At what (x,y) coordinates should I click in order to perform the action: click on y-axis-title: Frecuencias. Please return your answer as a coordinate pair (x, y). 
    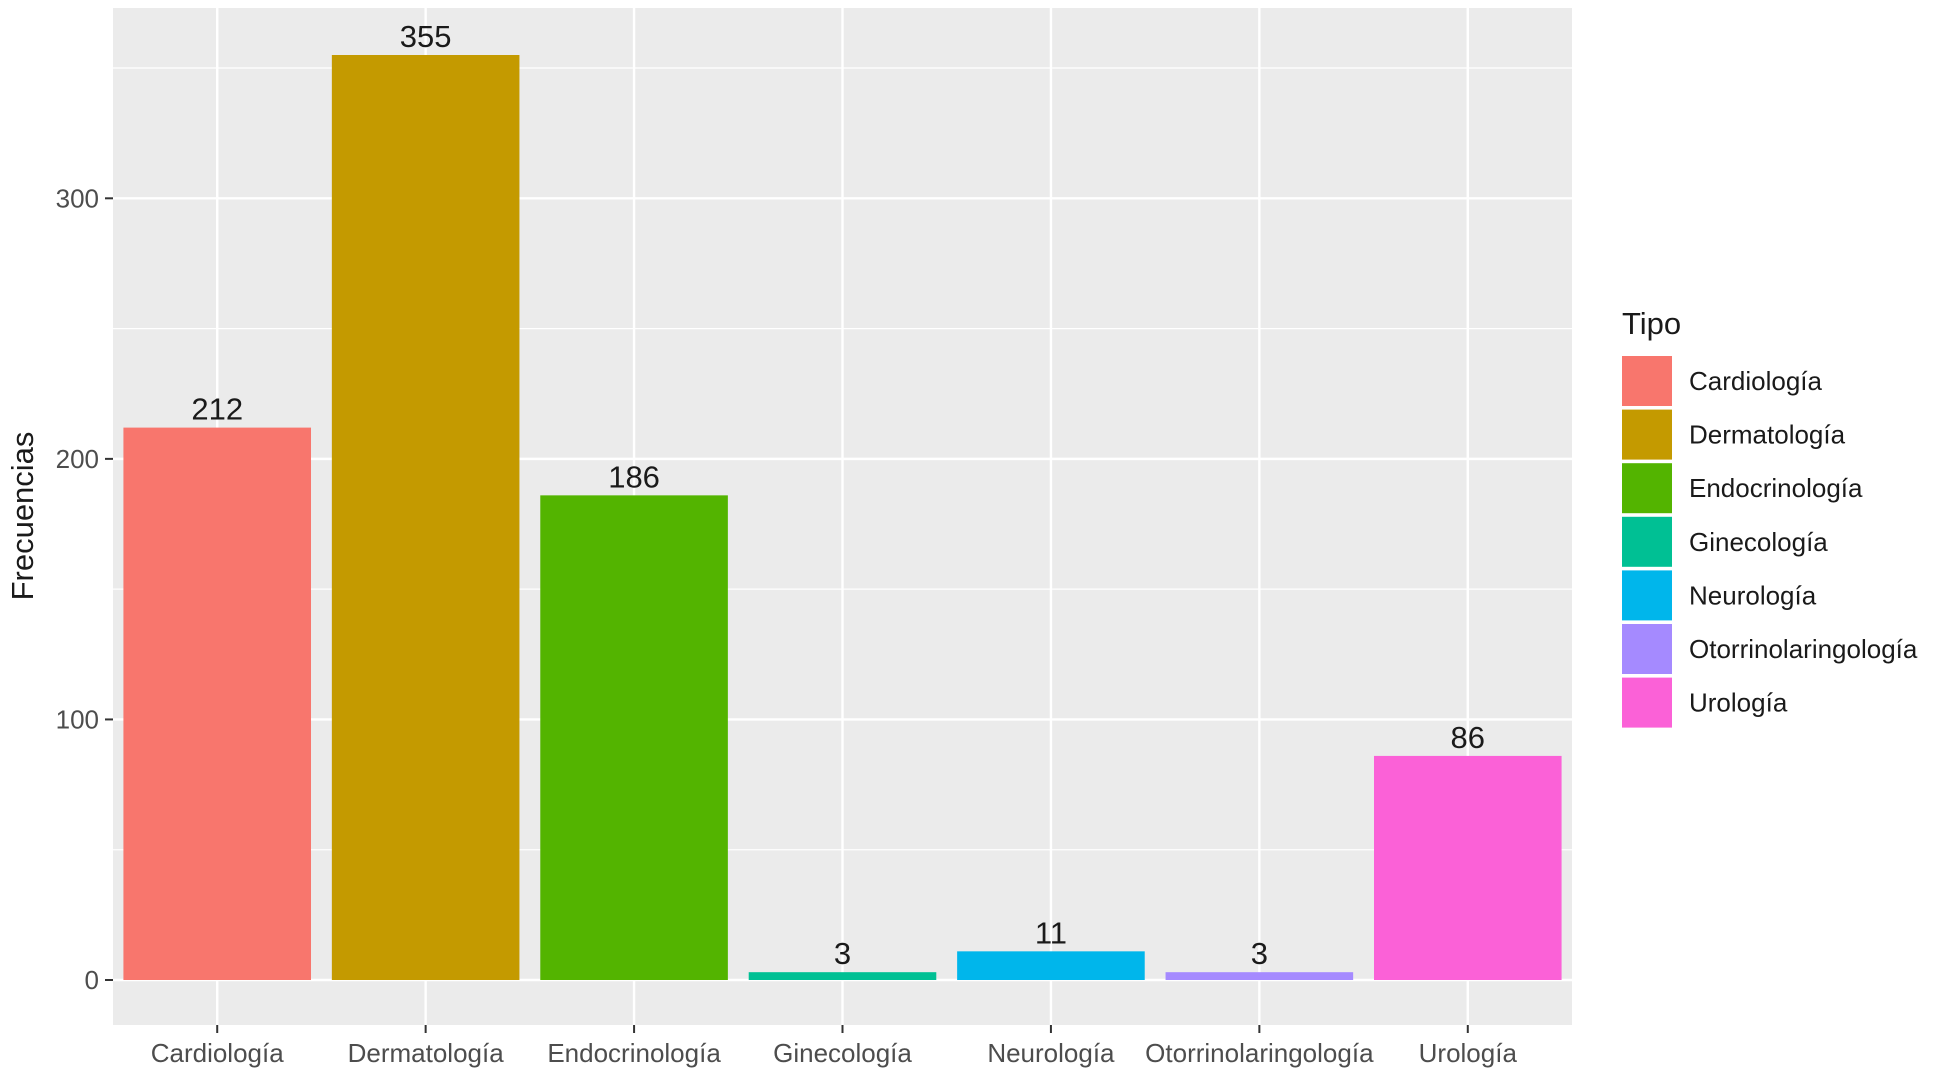
    Looking at the image, I should click on (22, 516).